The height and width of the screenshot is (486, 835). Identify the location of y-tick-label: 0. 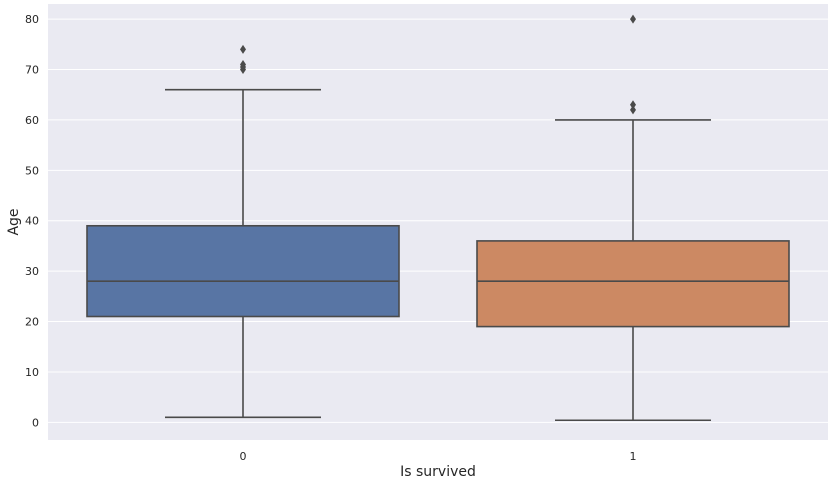
(35, 422).